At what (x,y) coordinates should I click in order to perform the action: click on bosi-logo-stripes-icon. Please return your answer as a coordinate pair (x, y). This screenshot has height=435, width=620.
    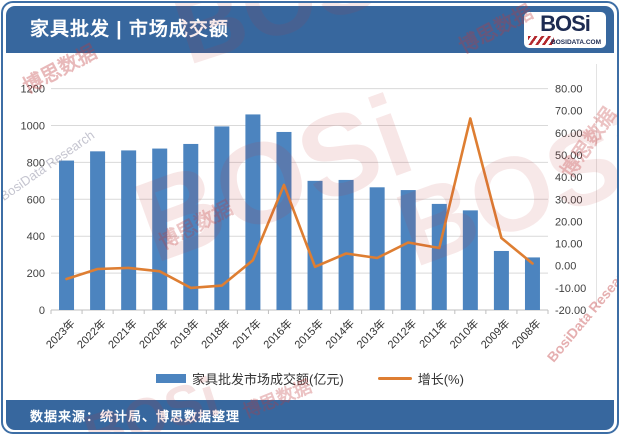
    Looking at the image, I should click on (541, 40).